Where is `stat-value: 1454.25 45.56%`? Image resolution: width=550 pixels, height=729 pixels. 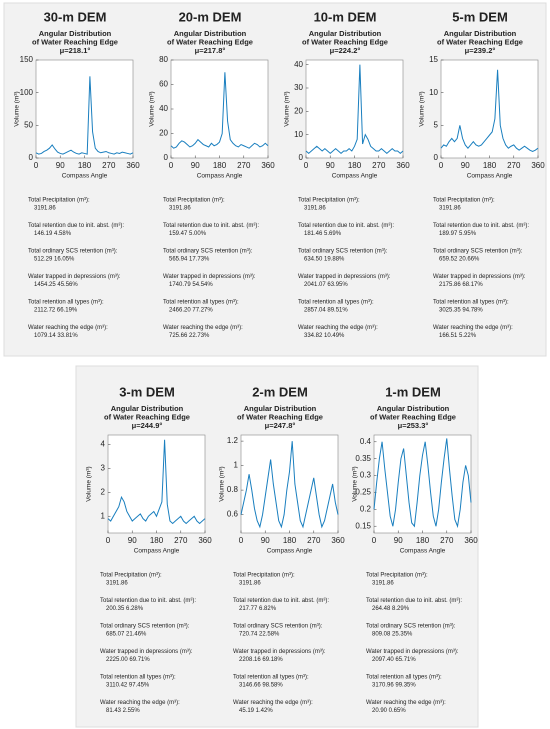 stat-value: 1454.25 45.56% is located at coordinates (56, 285).